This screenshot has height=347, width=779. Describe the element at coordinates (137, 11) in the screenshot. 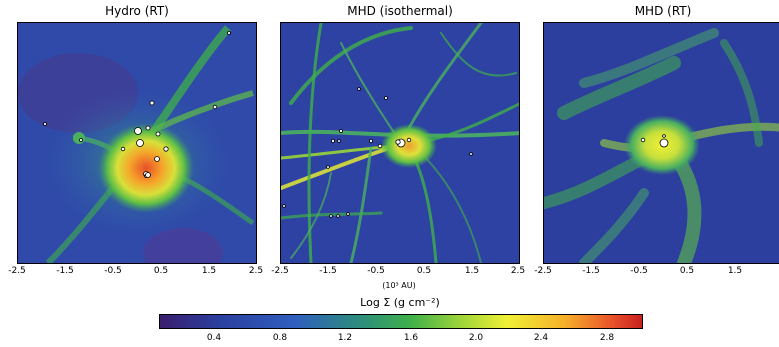

I see `panel-title-hydro-rt: Hydro (RT)` at that location.